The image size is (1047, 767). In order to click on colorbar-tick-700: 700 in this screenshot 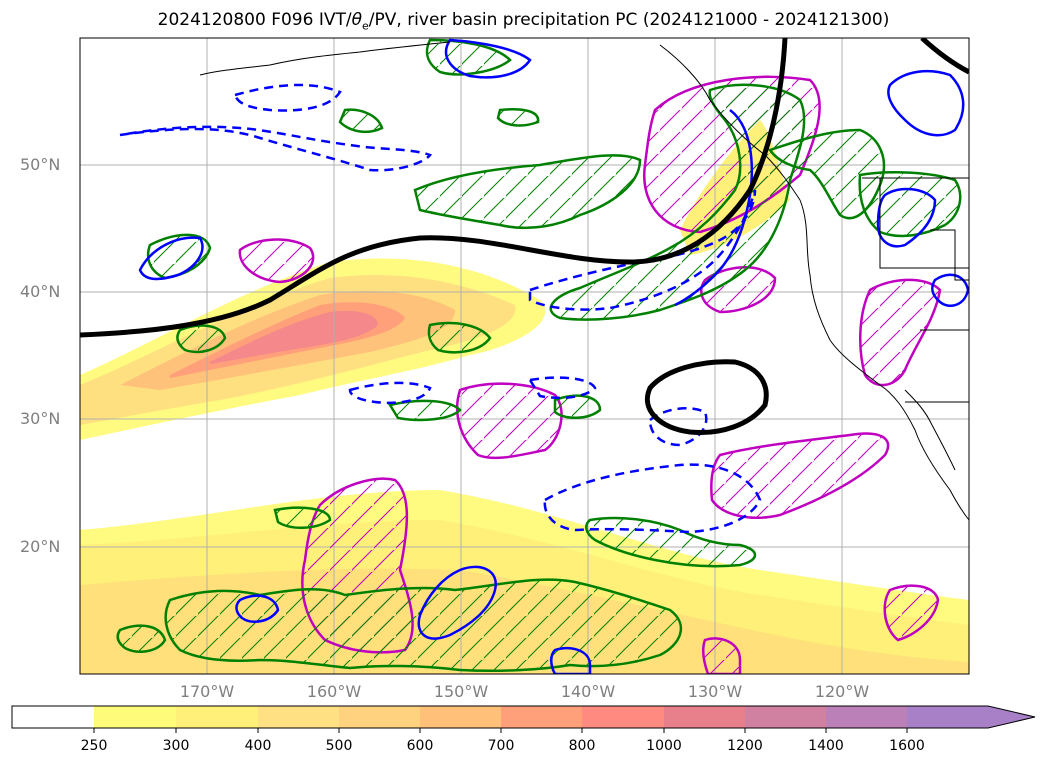, I will do `click(501, 746)`.